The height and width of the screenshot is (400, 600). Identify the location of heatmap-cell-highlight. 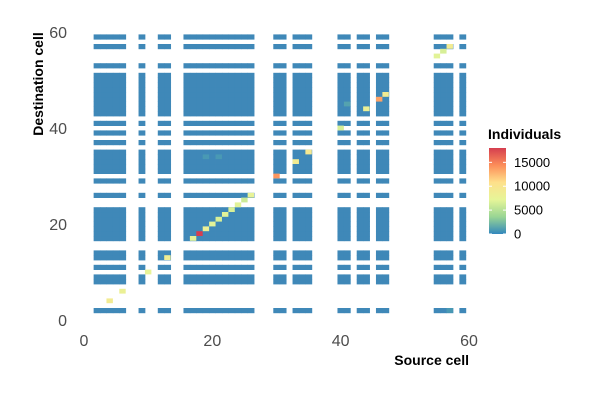
(443, 51).